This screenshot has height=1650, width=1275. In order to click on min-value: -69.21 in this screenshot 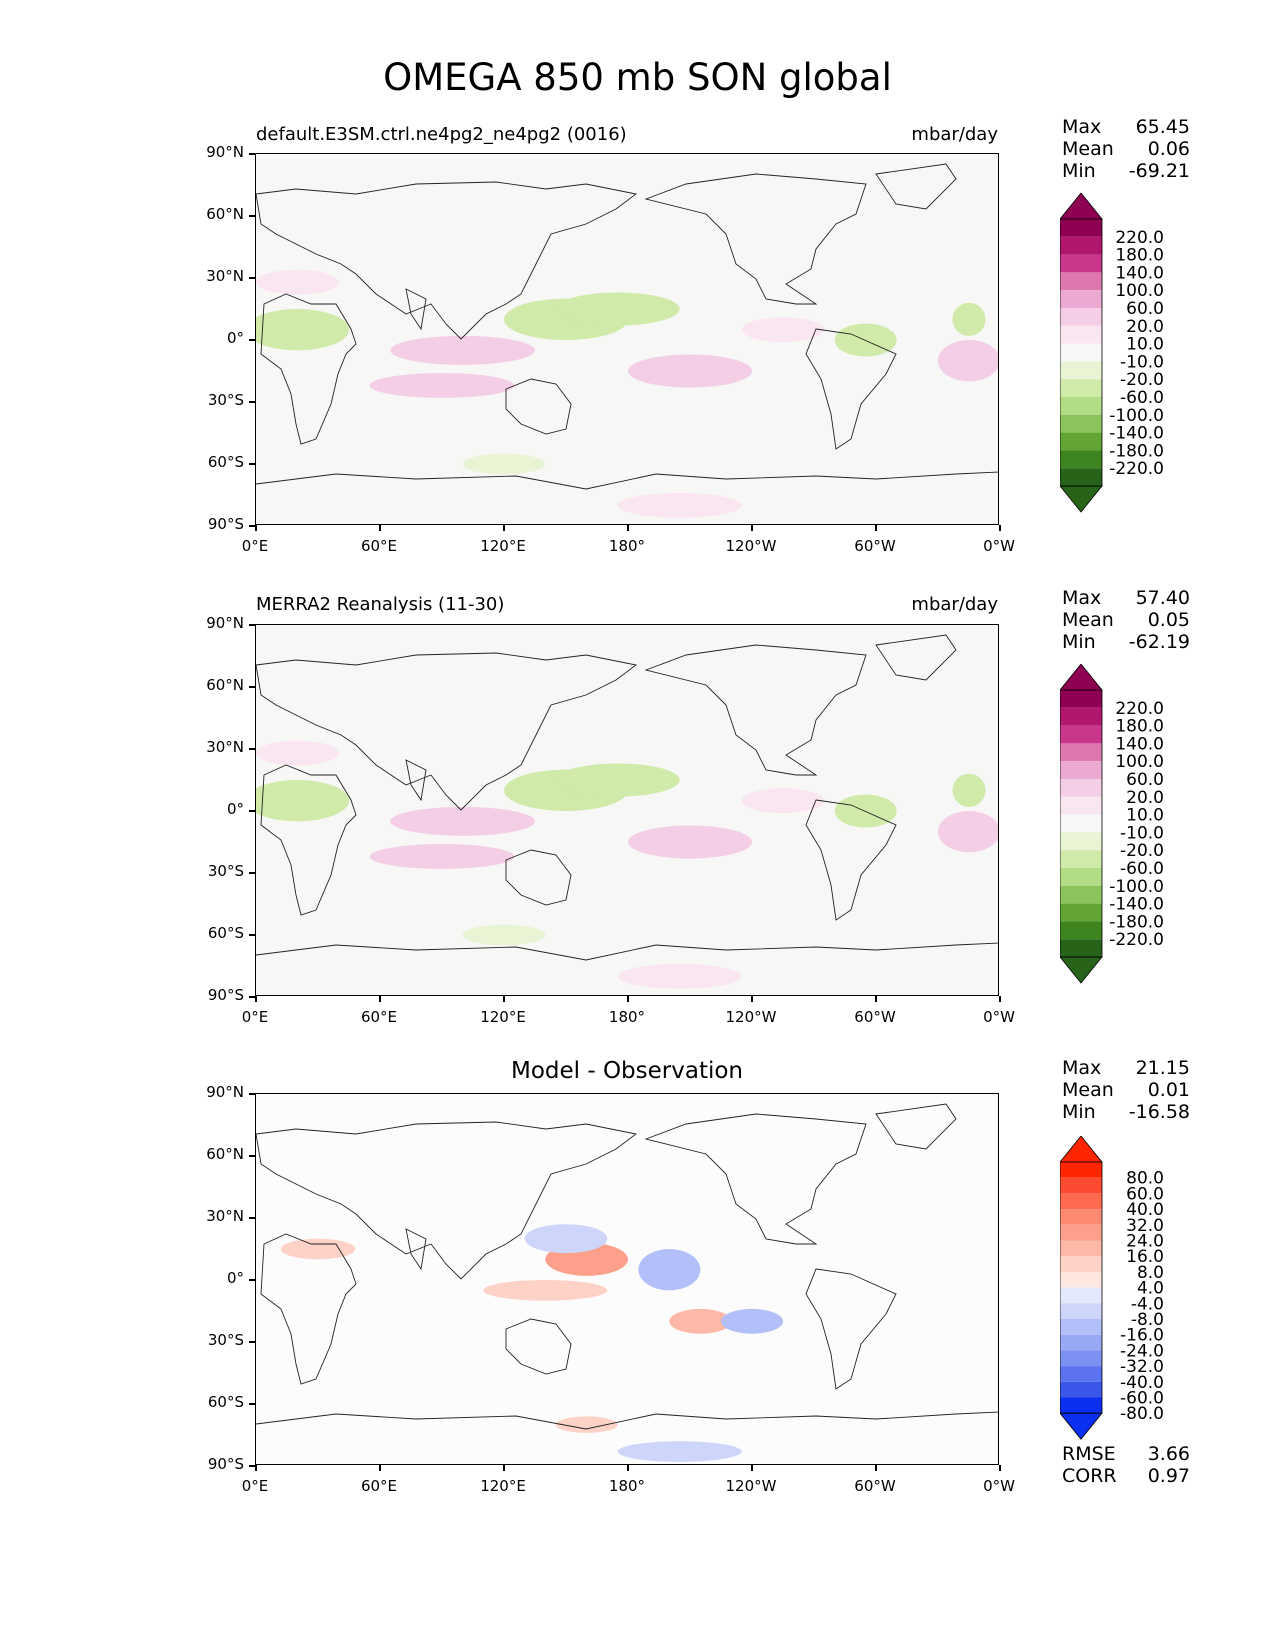, I will do `click(1159, 171)`.